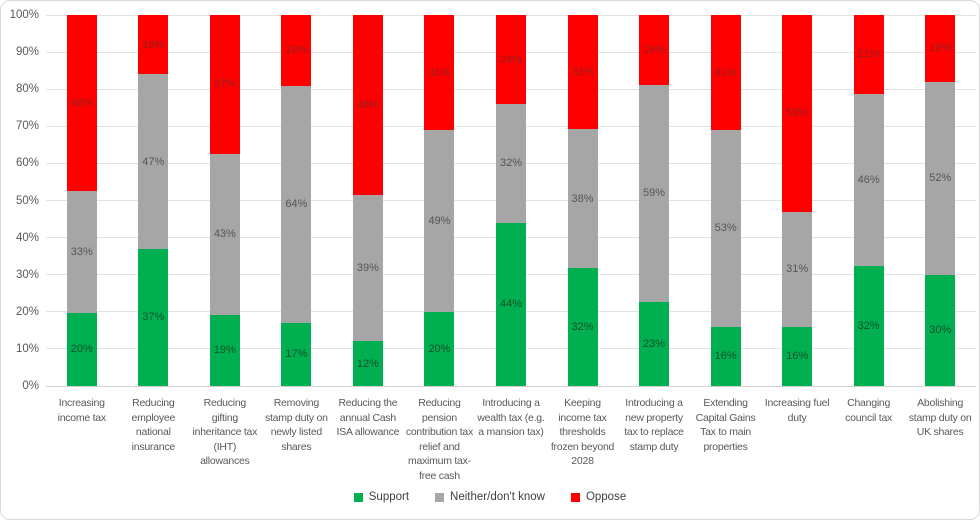 This screenshot has width=980, height=520. Describe the element at coordinates (27, 348) in the screenshot. I see `y-tick-label: 10%` at that location.